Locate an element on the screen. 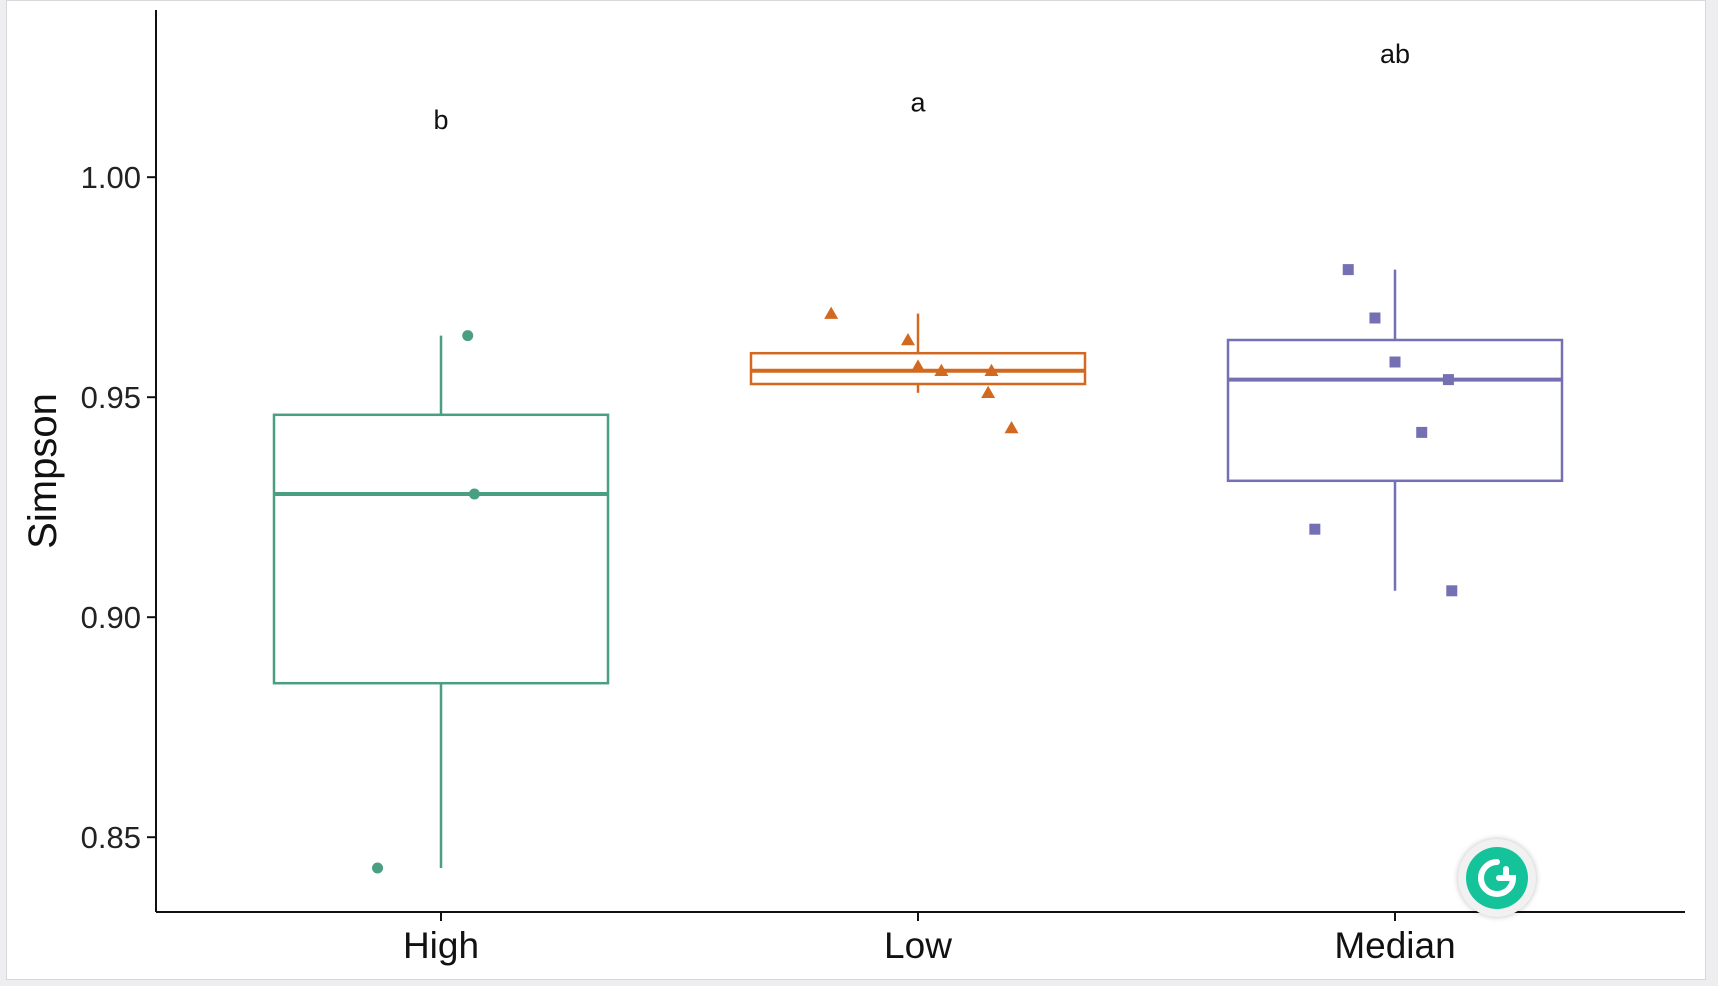 The image size is (1718, 986). box-iqr is located at coordinates (441, 549).